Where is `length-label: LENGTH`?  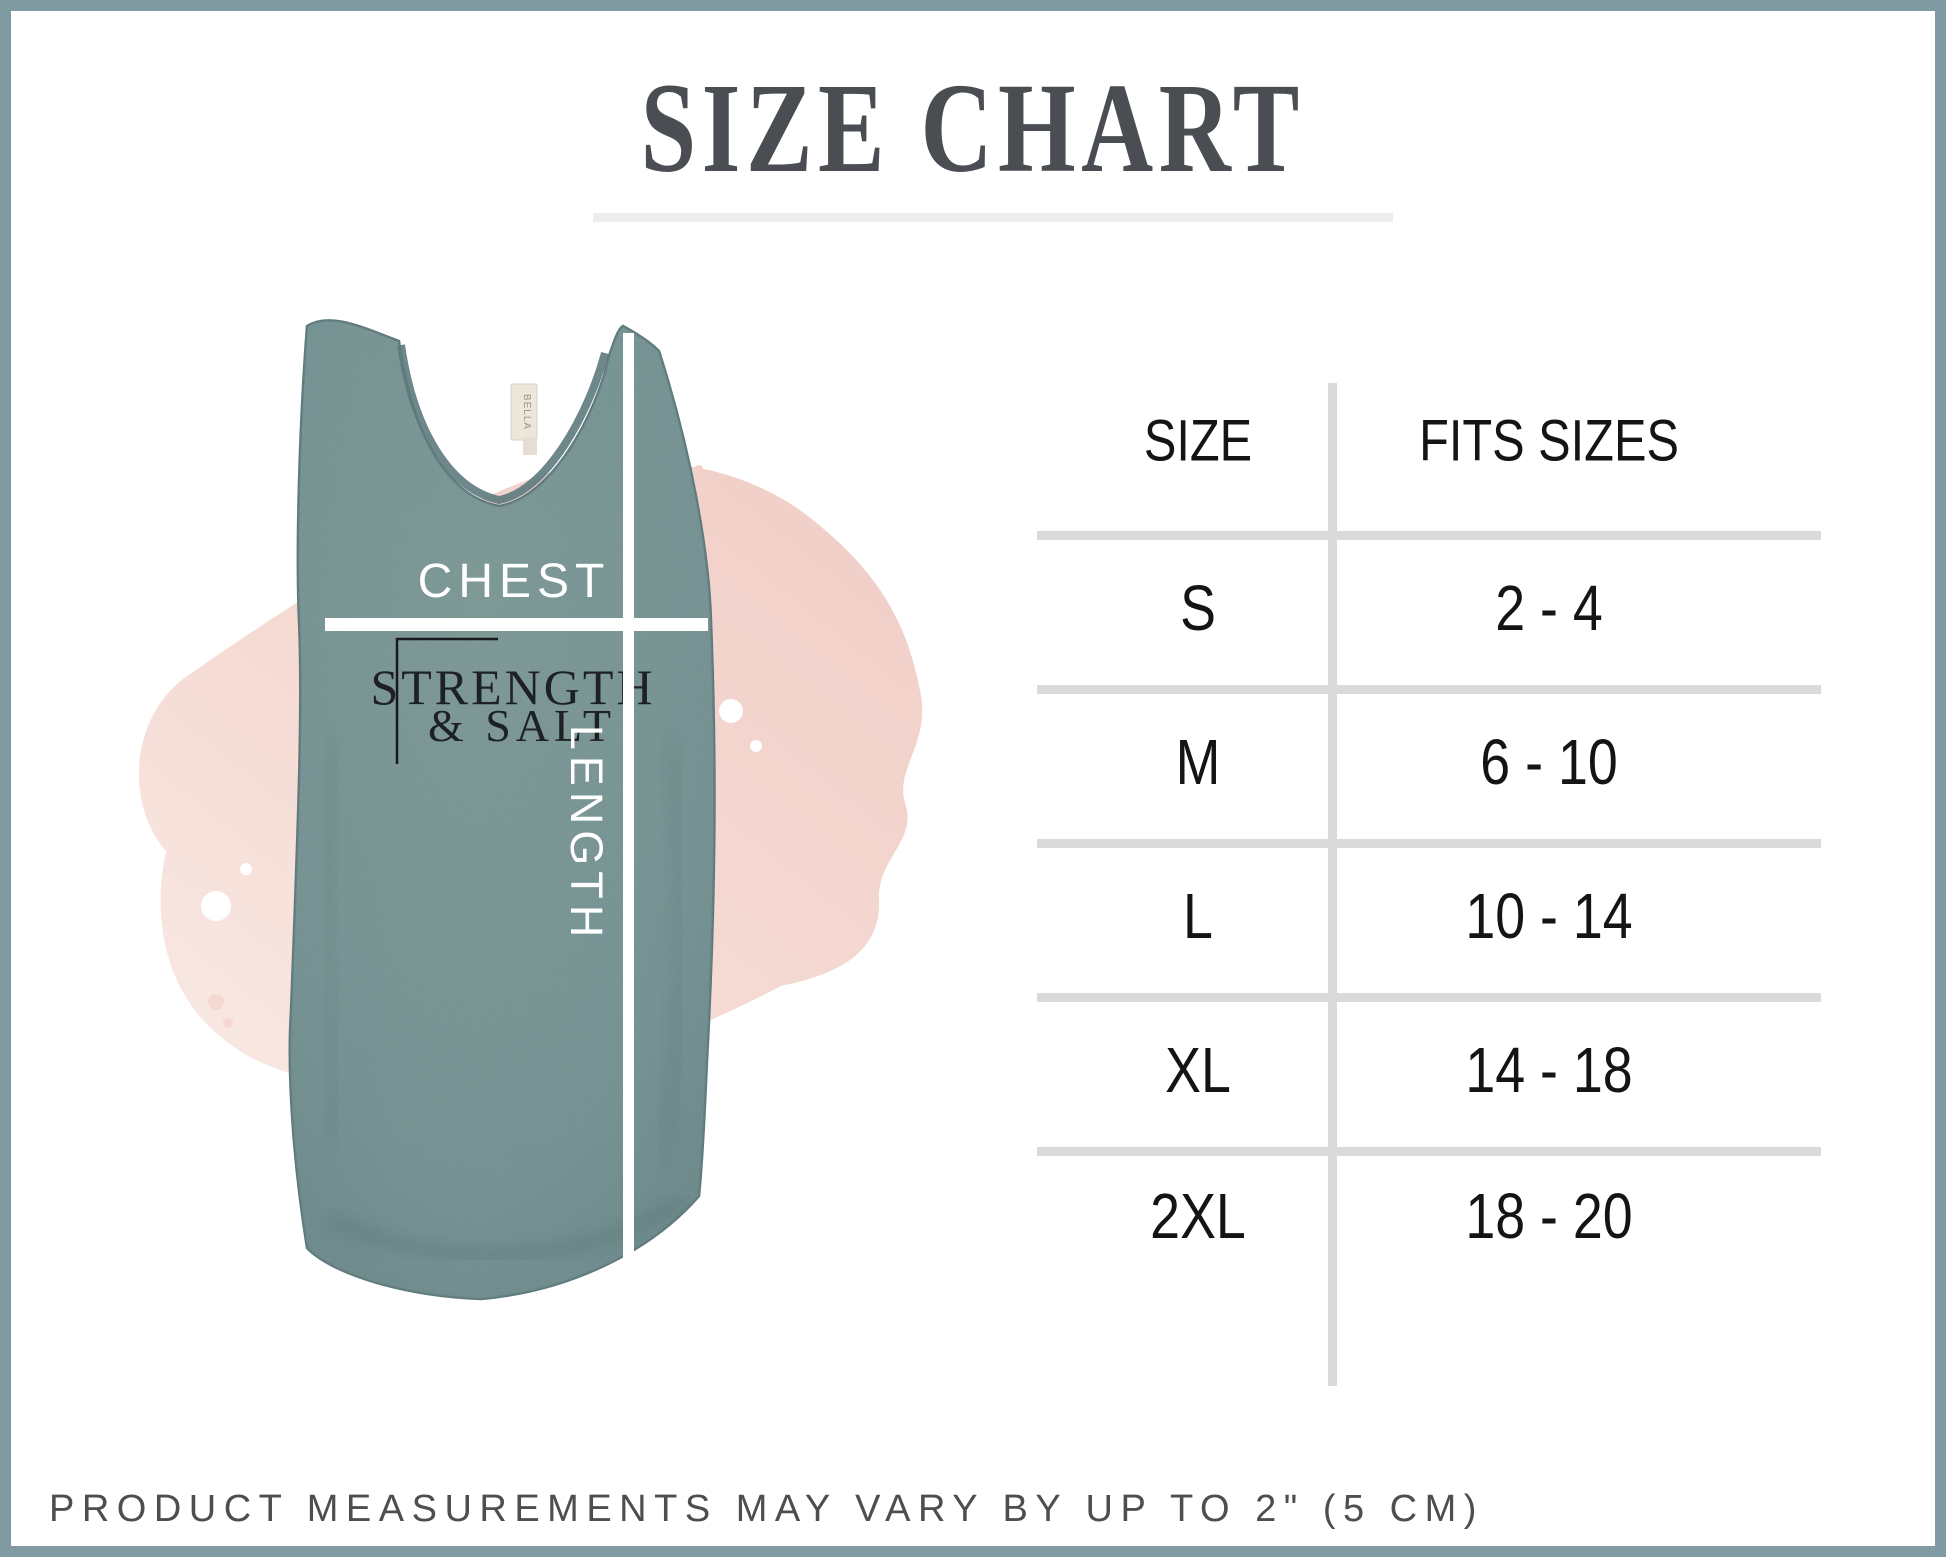 length-label: LENGTH is located at coordinates (586, 834).